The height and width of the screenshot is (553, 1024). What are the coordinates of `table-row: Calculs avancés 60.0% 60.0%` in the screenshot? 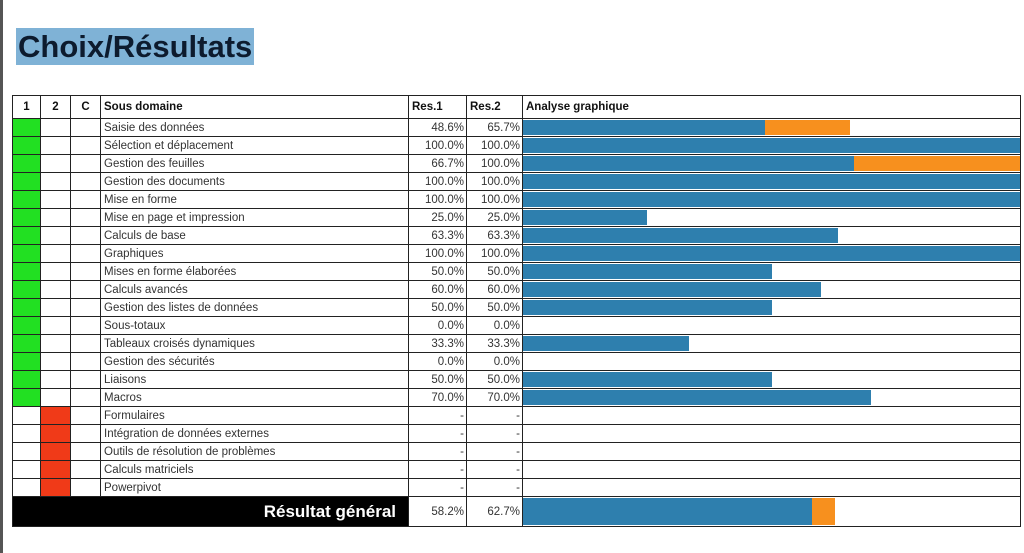 It's located at (516, 289).